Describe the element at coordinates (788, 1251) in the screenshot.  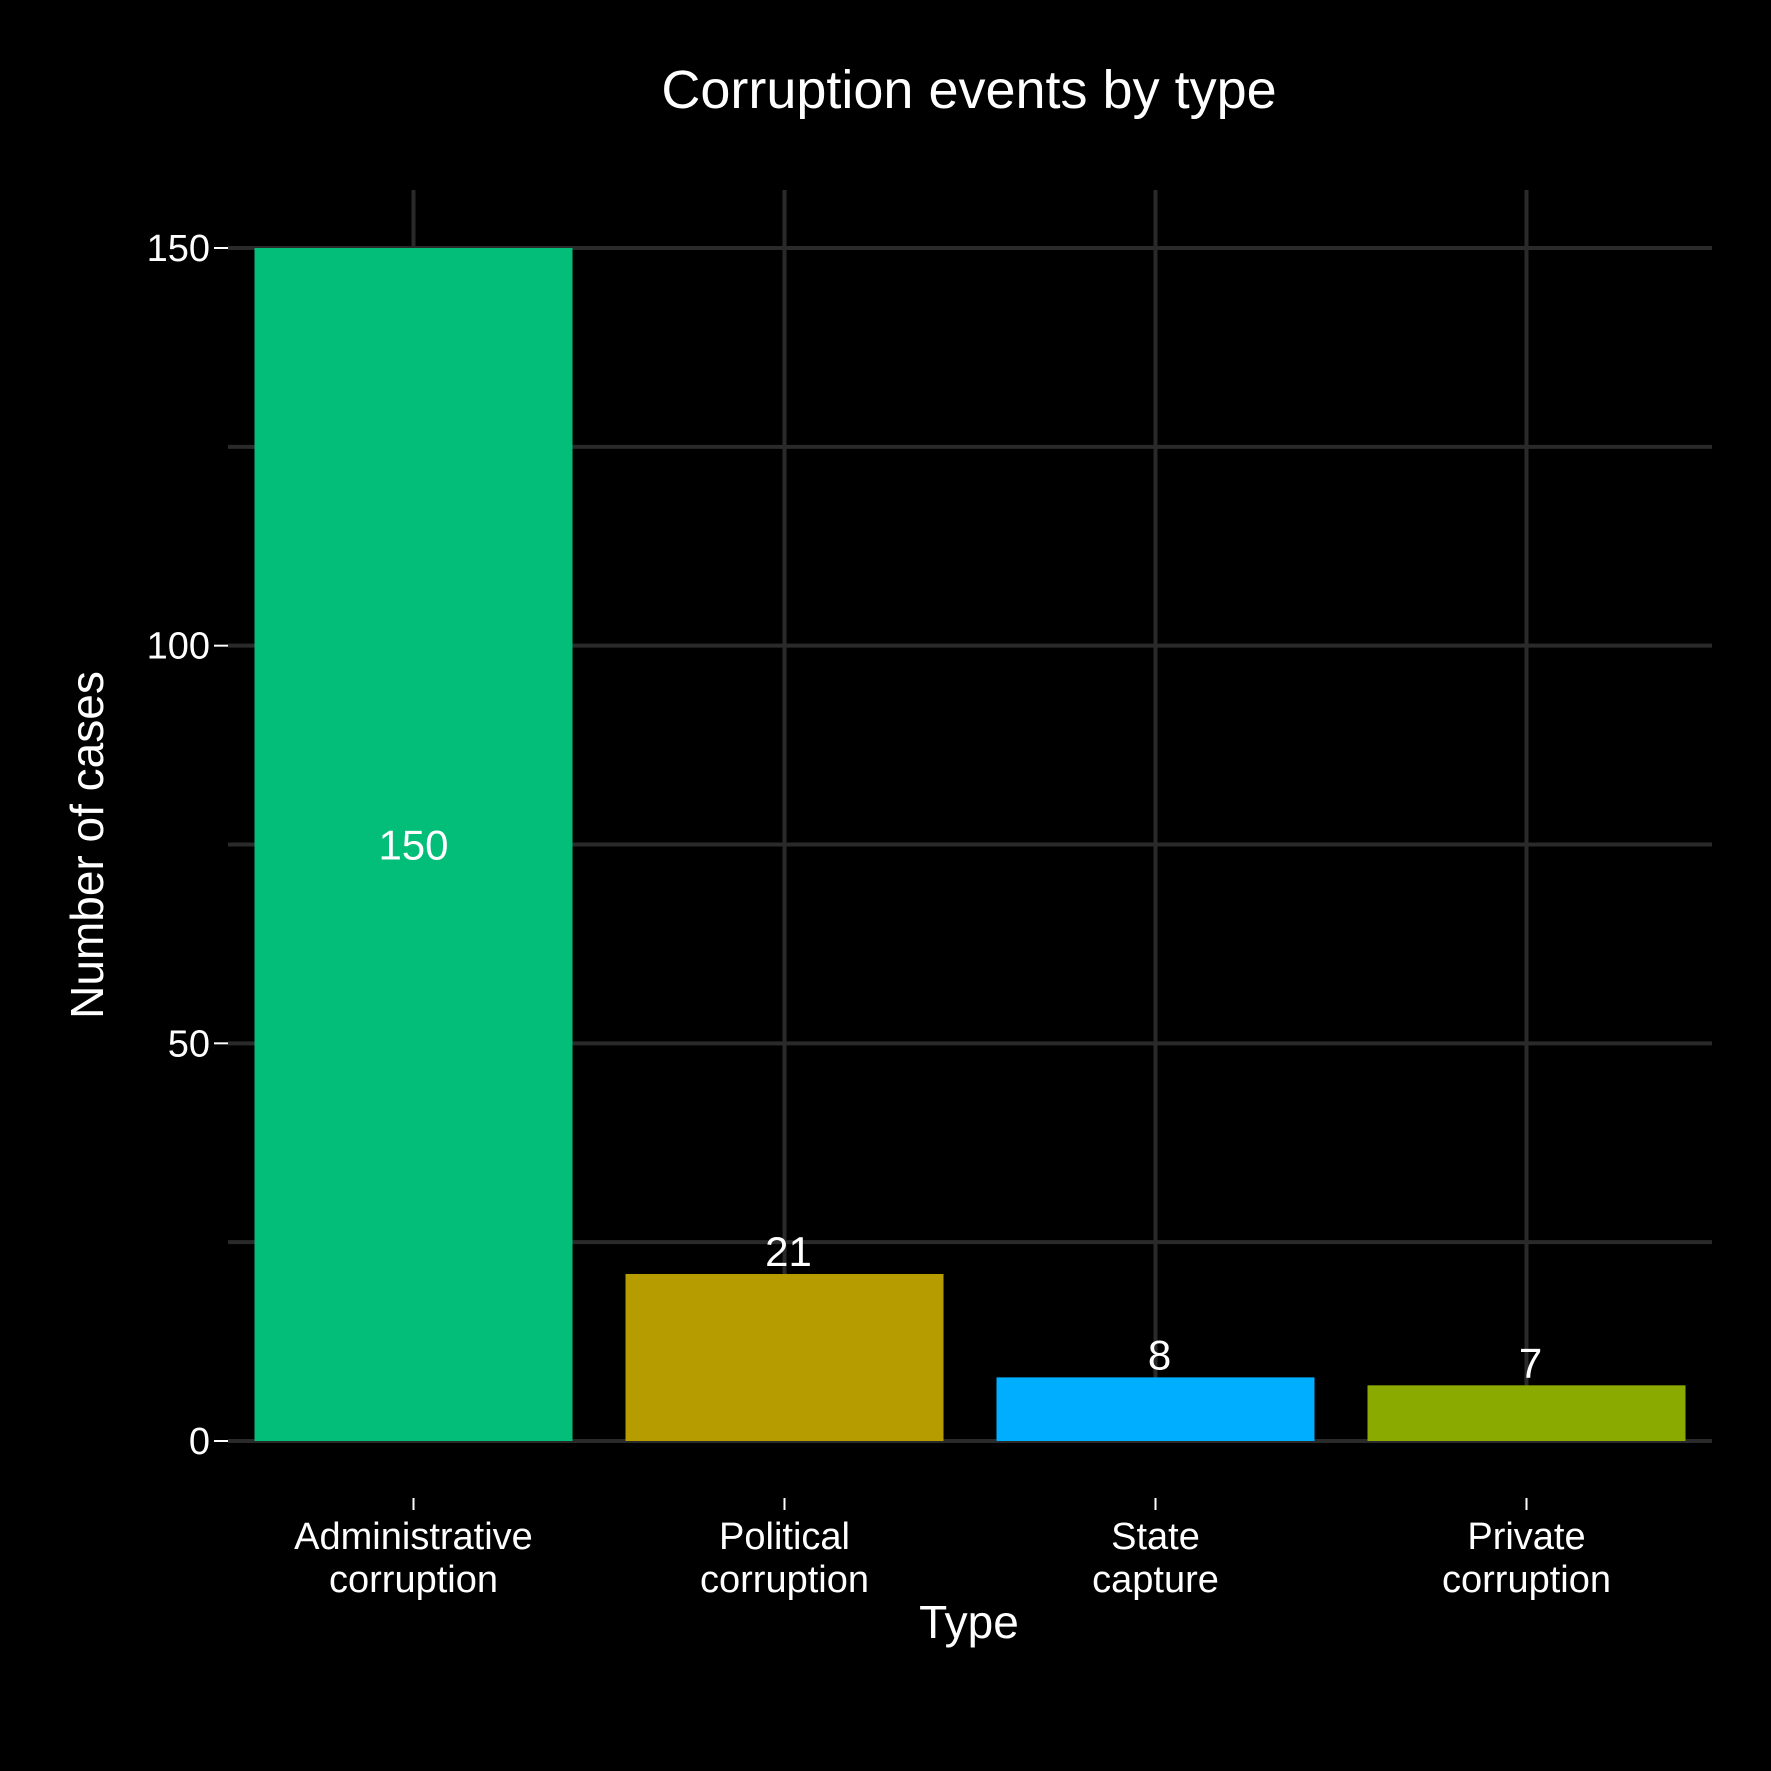
I see `bar-value-label: 21` at that location.